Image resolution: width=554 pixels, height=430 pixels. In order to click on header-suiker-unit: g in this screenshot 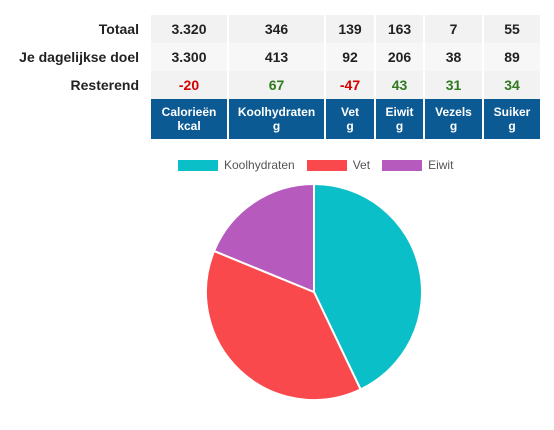, I will do `click(512, 126)`.